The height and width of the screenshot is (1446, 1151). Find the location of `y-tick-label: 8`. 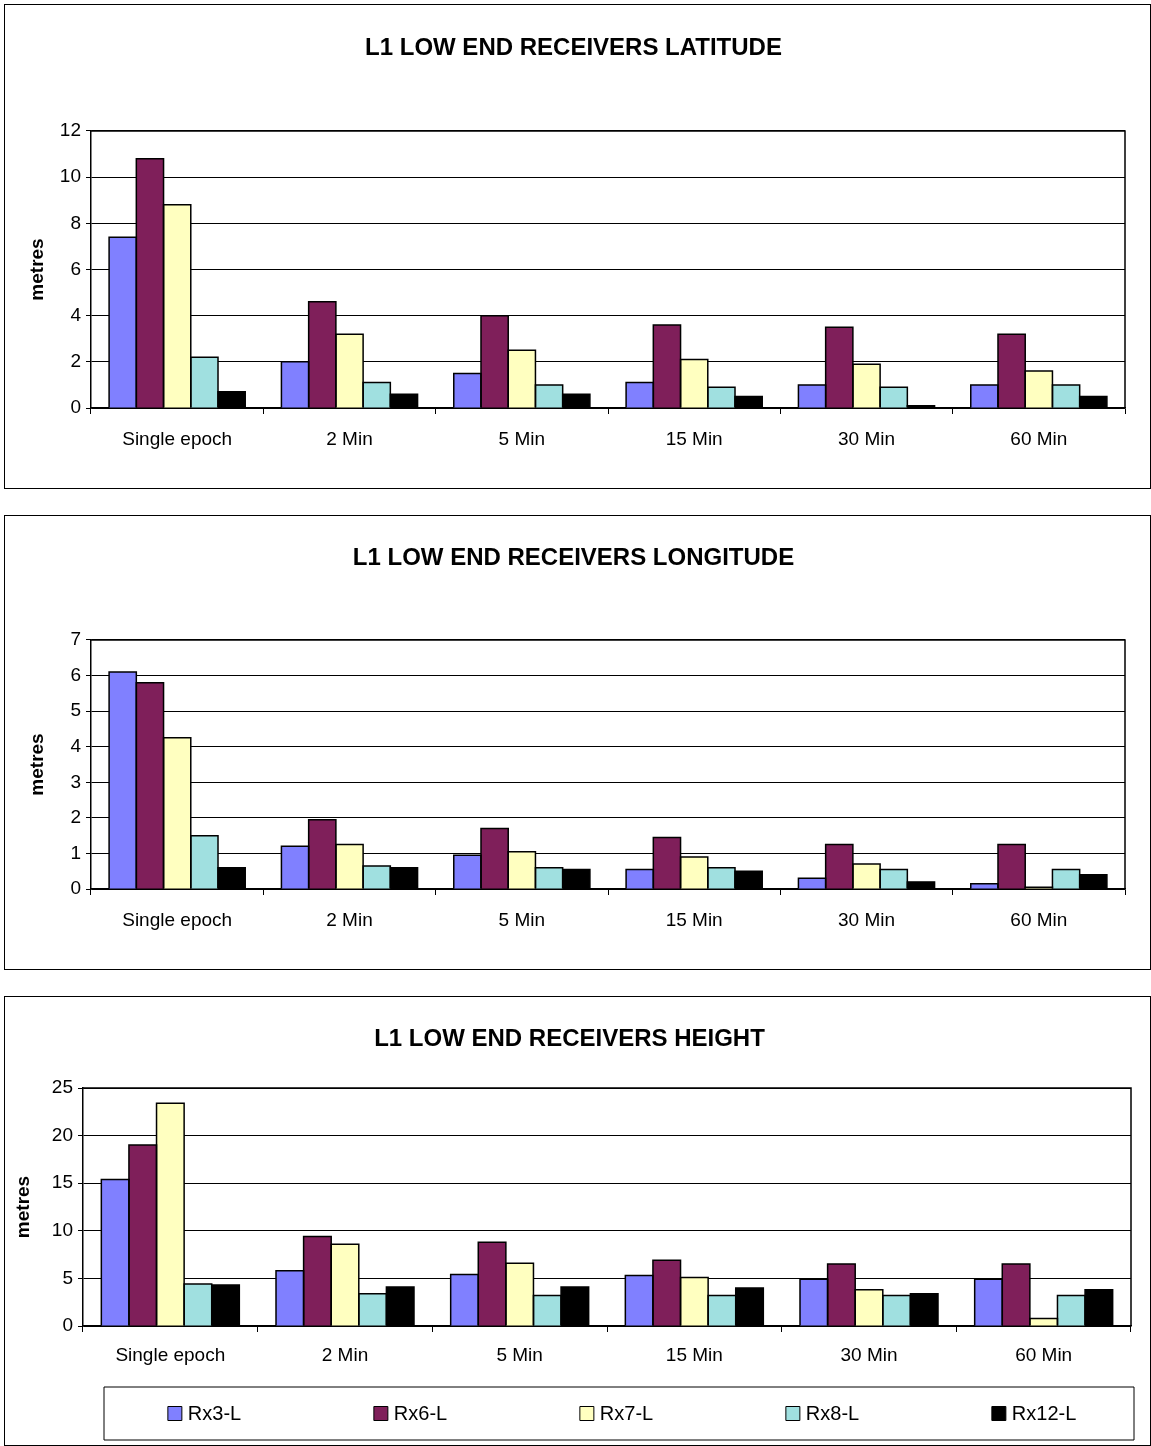

y-tick-label: 8 is located at coordinates (75, 222).